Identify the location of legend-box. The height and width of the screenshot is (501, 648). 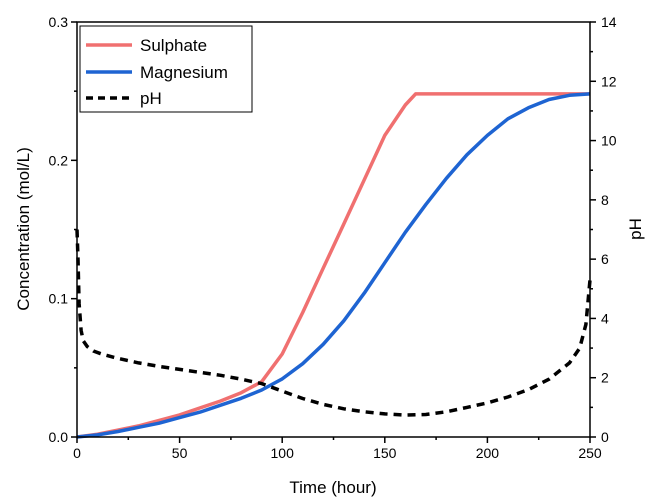
(166, 69).